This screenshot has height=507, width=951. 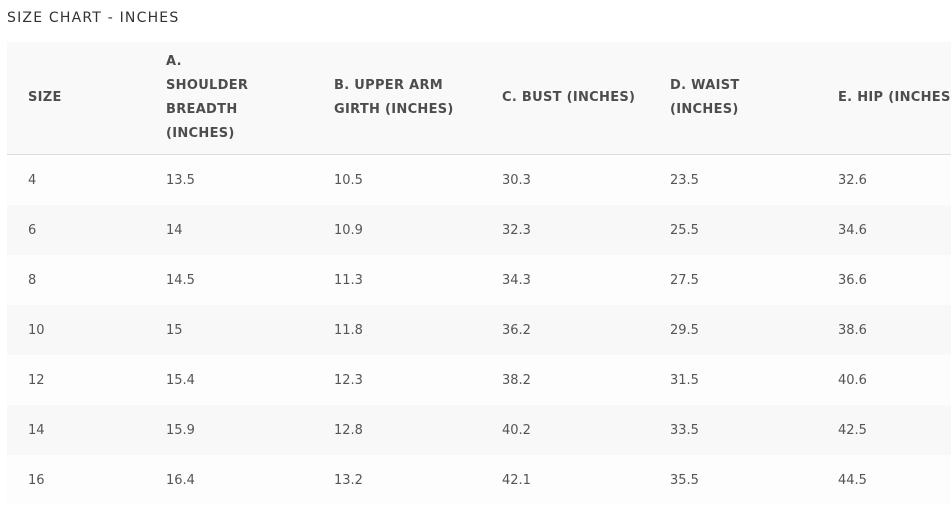 What do you see at coordinates (884, 430) in the screenshot?
I see `table-cell: 42.5` at bounding box center [884, 430].